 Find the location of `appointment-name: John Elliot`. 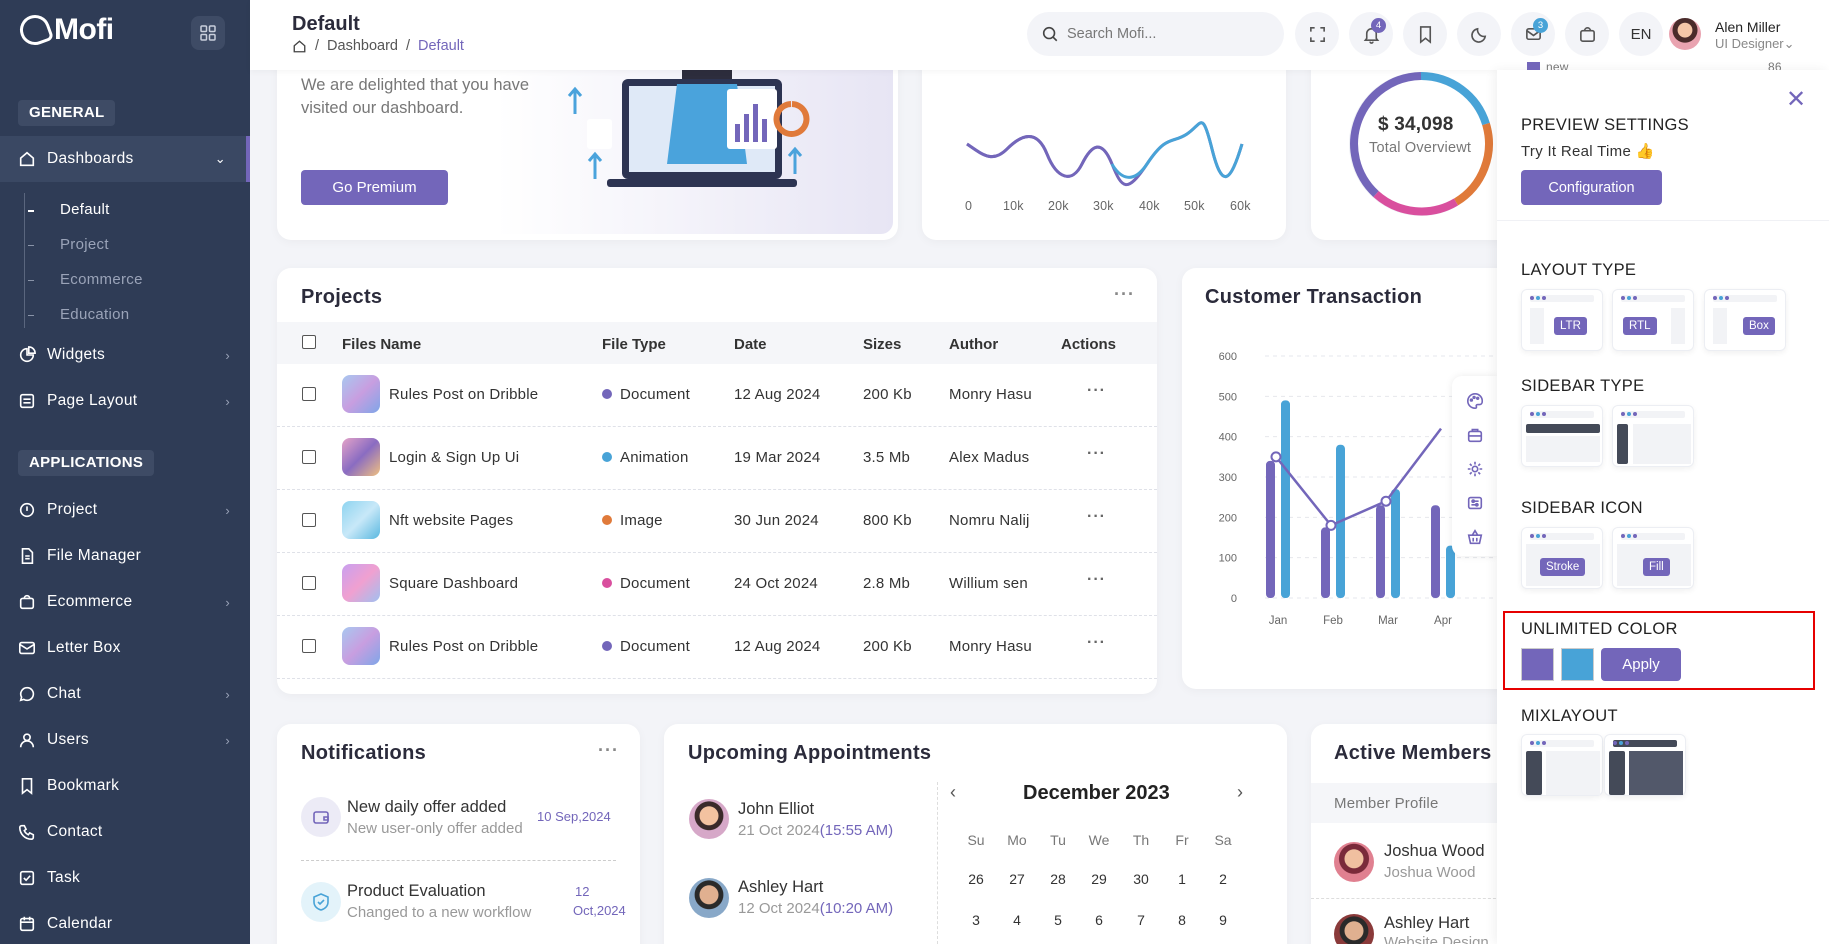

appointment-name: John Elliot is located at coordinates (776, 809).